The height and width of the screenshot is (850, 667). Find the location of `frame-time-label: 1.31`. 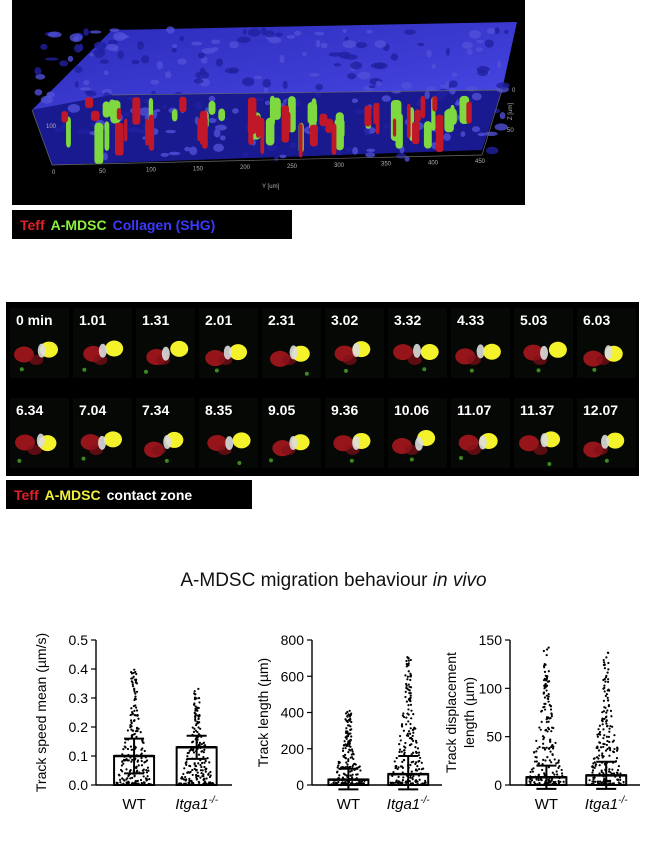

frame-time-label: 1.31 is located at coordinates (156, 320).